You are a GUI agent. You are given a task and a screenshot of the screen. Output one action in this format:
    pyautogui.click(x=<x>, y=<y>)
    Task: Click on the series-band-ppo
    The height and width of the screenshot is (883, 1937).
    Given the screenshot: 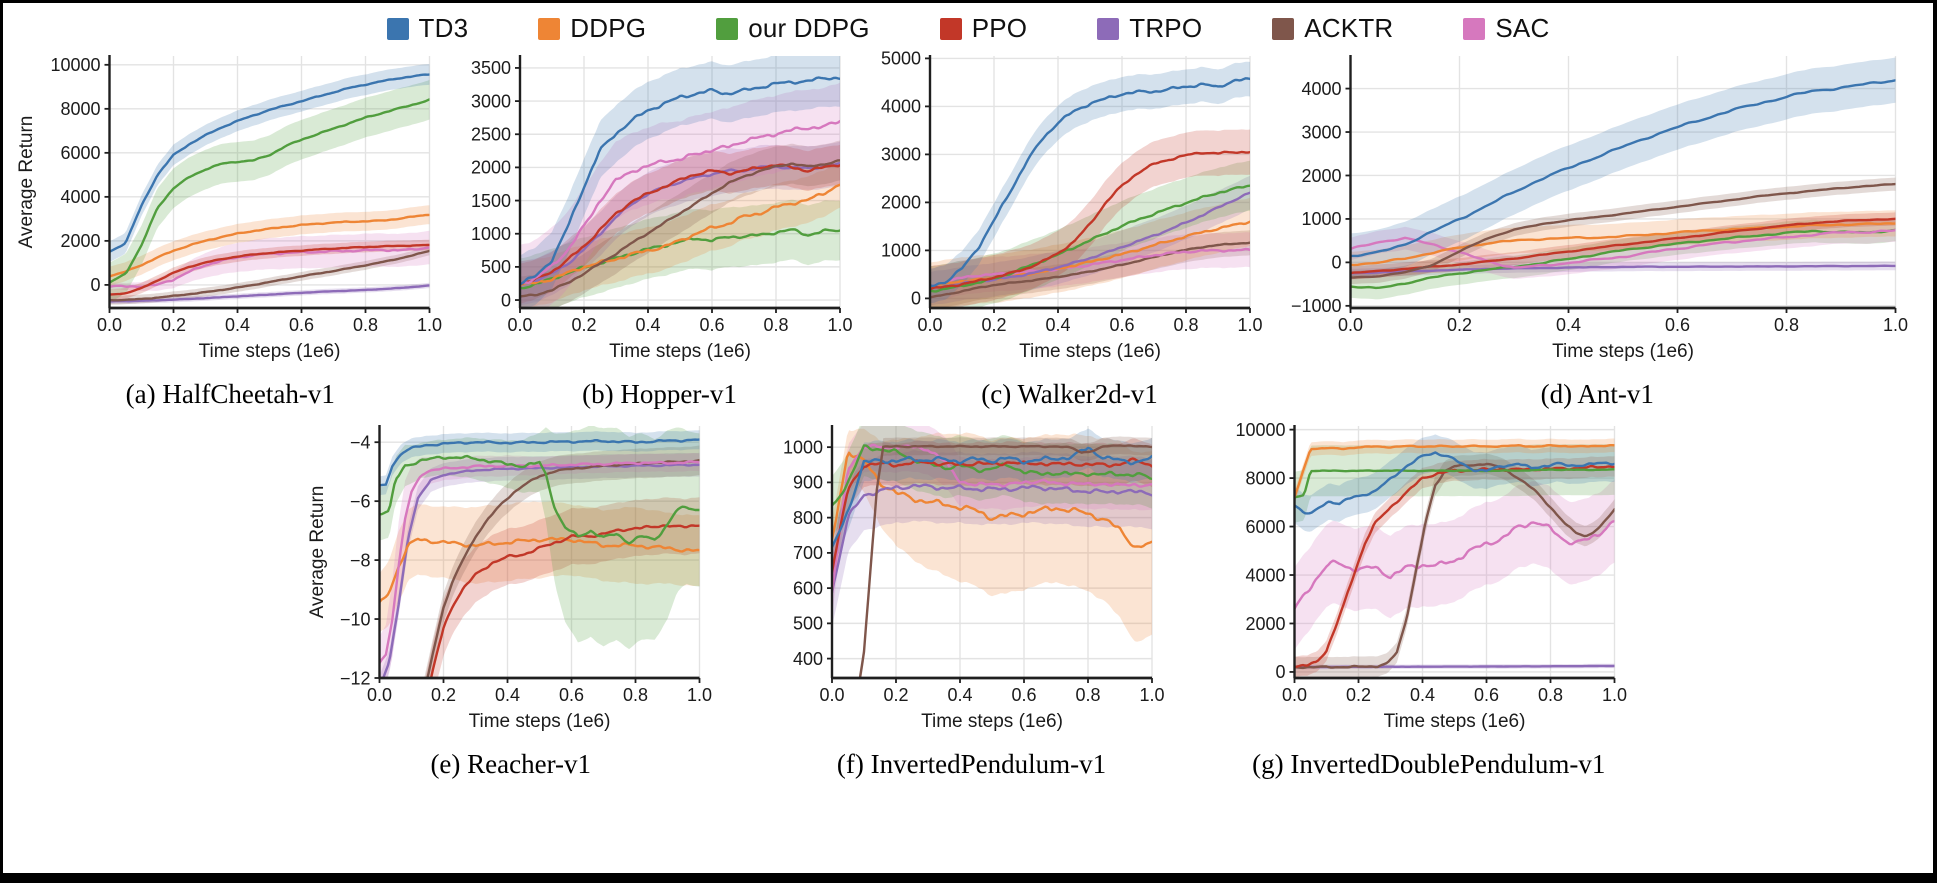 What is the action you would take?
    pyautogui.click(x=991, y=515)
    